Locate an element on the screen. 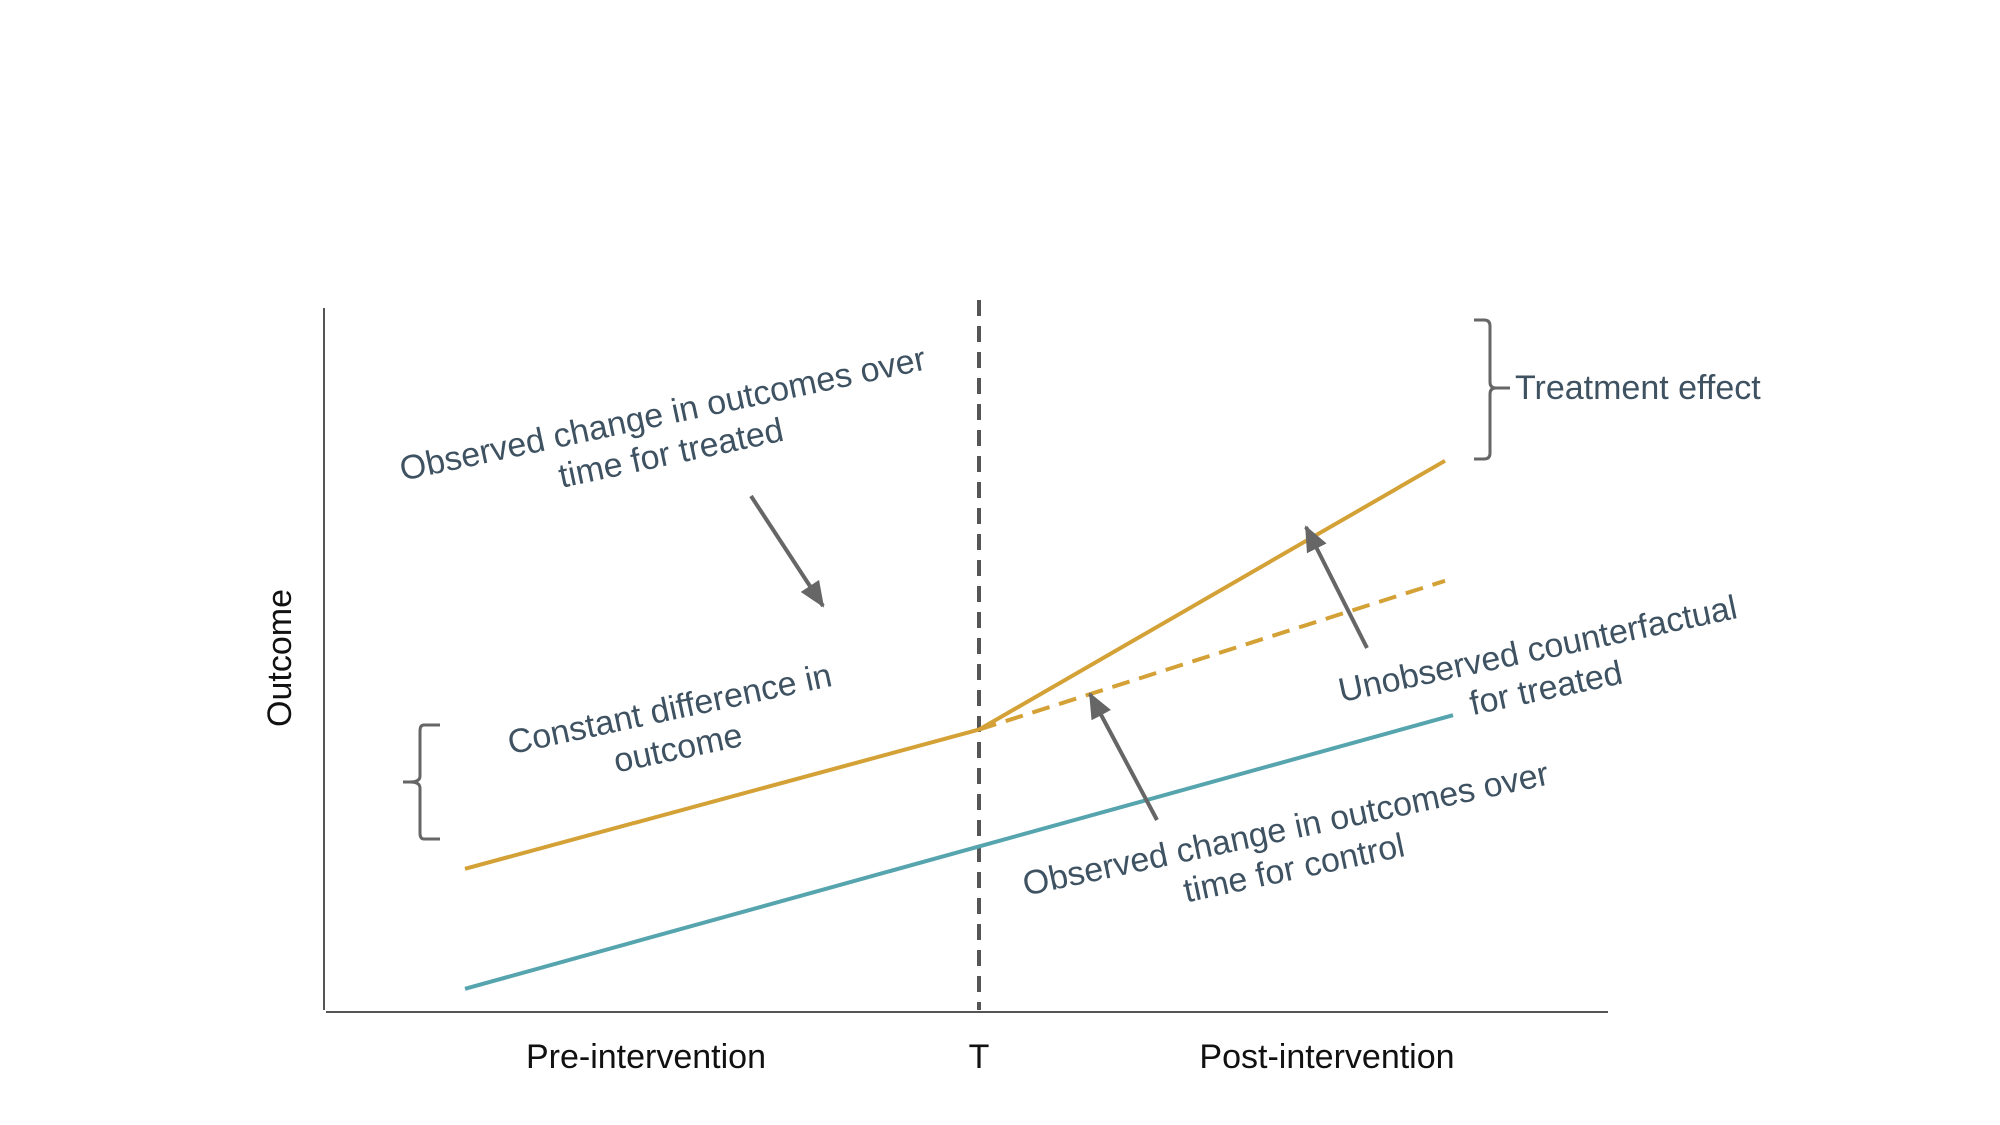  treated-counterfactual-line is located at coordinates (1212, 655).